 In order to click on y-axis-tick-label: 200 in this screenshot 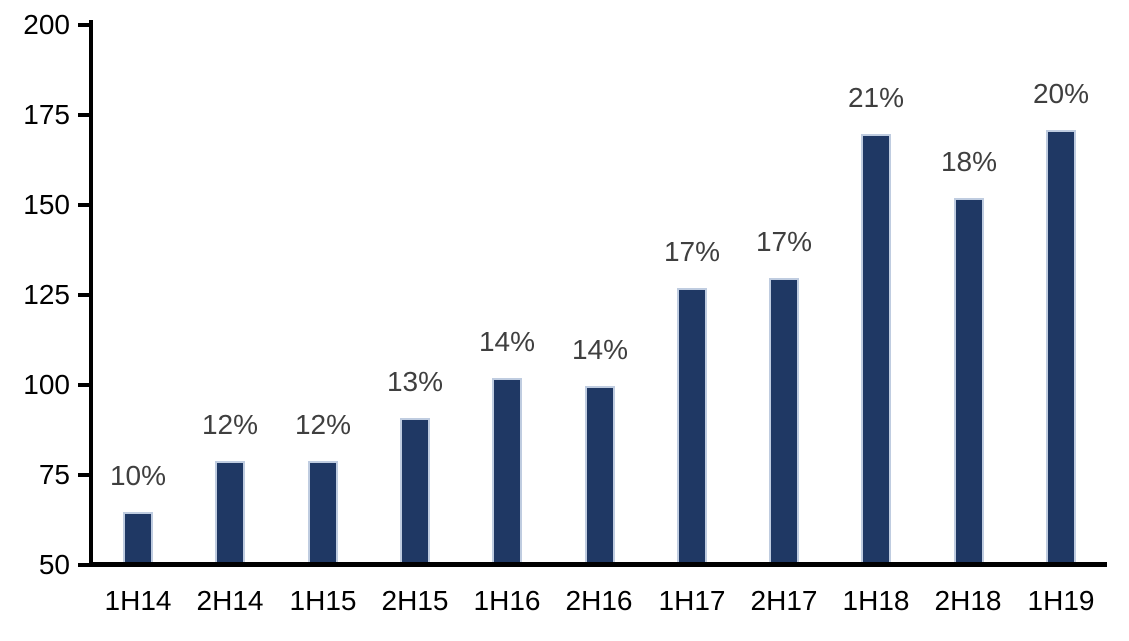, I will do `click(46, 24)`.